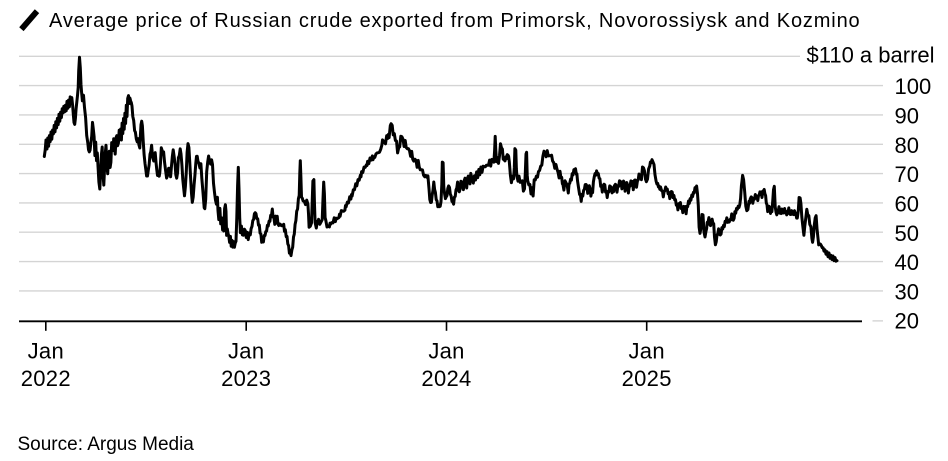 This screenshot has width=948, height=461. What do you see at coordinates (907, 174) in the screenshot?
I see `svg-text: 70` at bounding box center [907, 174].